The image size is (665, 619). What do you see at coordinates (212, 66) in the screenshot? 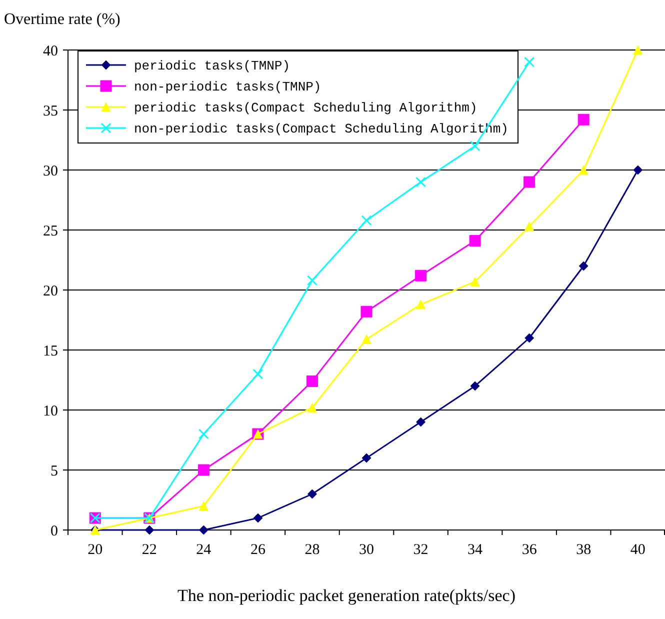
I see `legend-label: periodic tasks(TMNP)` at bounding box center [212, 66].